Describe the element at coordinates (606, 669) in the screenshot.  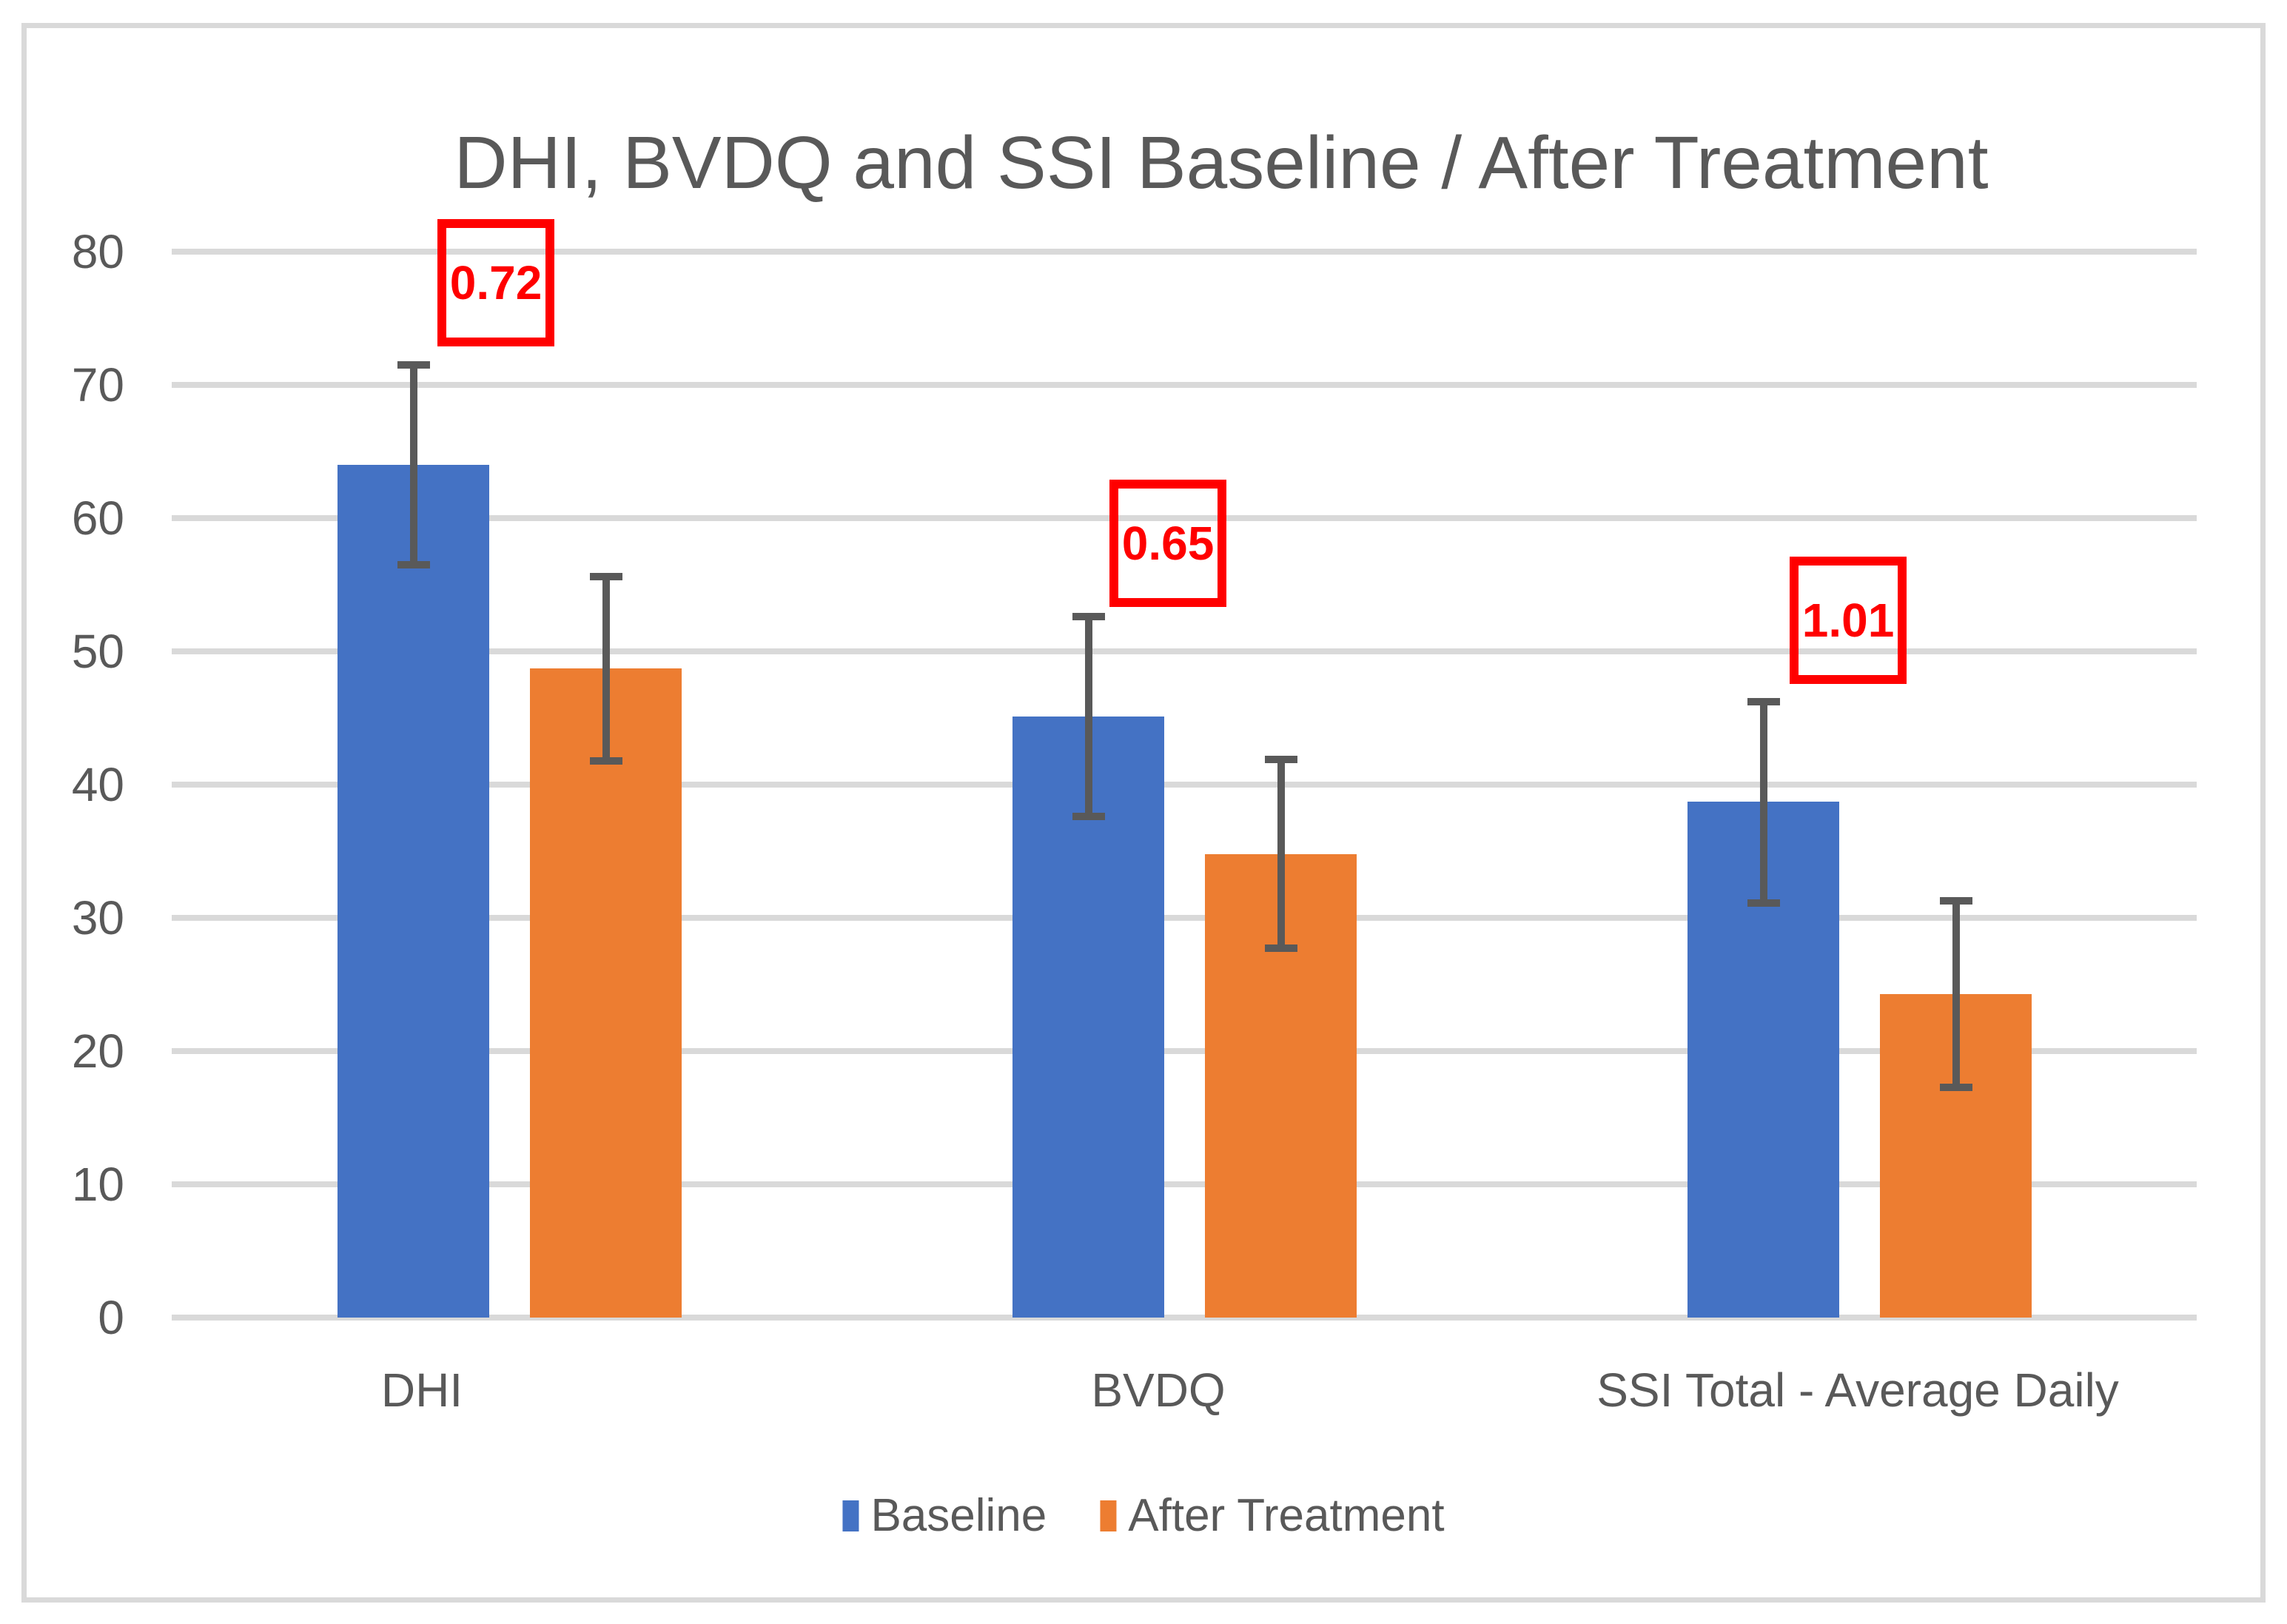
I see `error-bar-after-treatment-dhi` at that location.